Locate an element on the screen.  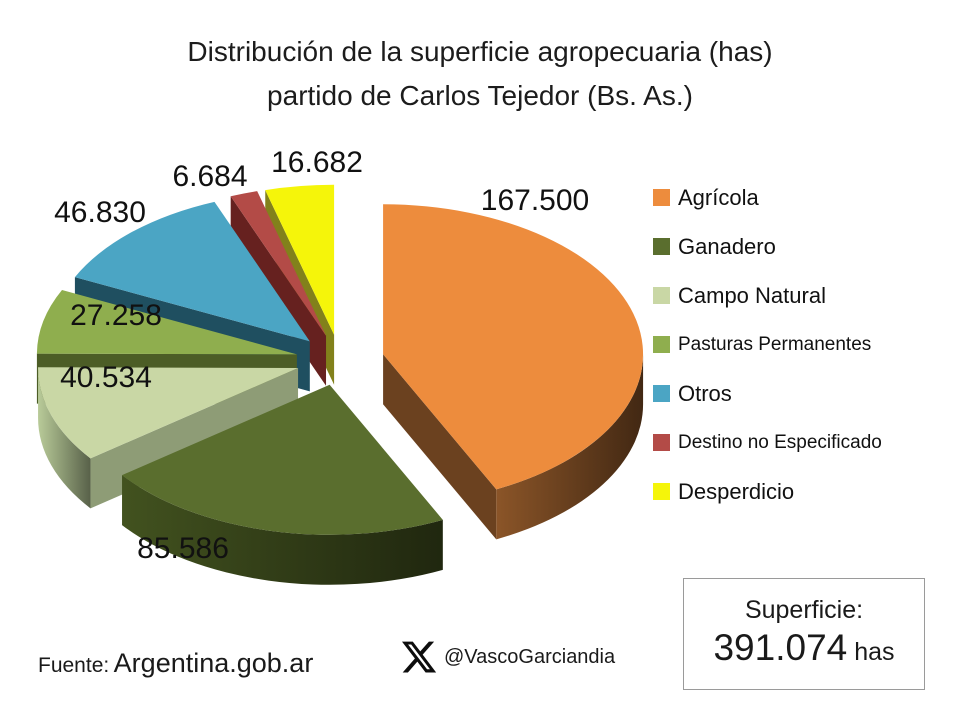
total-surface-unit-text: has is located at coordinates (874, 652).